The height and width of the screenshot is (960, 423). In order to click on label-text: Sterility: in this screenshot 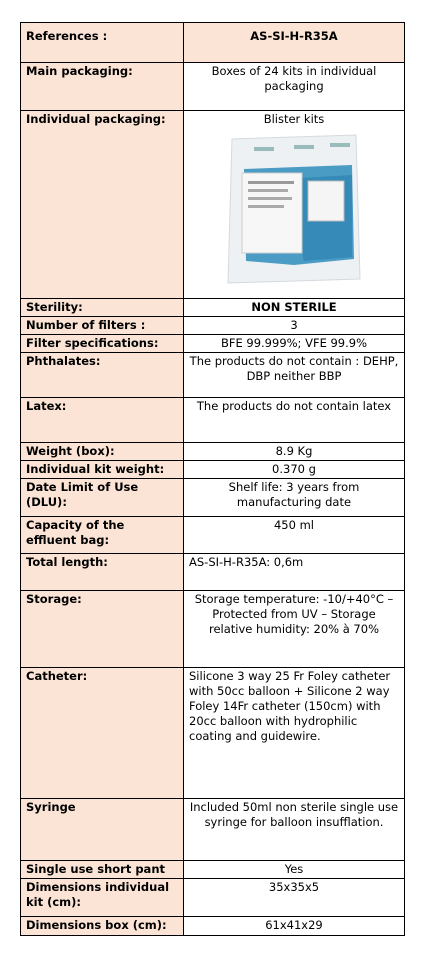, I will do `click(54, 307)`.